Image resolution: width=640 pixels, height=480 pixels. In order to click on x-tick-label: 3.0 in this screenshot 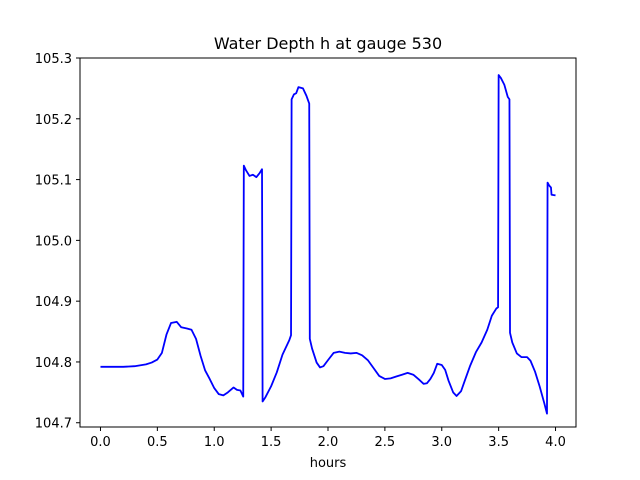, I will do `click(441, 442)`.